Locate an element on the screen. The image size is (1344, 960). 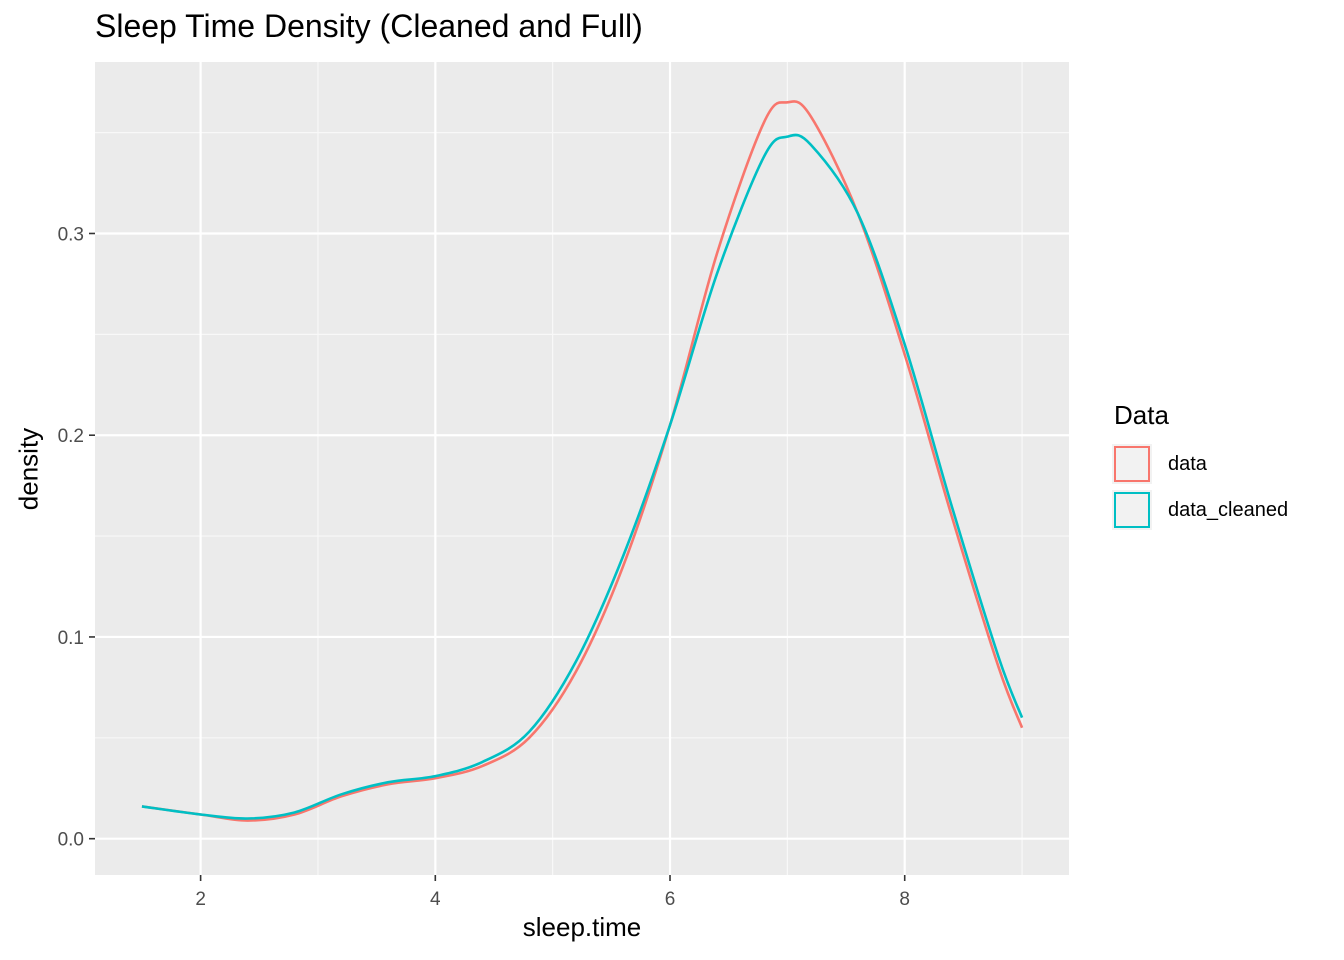
x-axis-label: sleep.time is located at coordinates (582, 927).